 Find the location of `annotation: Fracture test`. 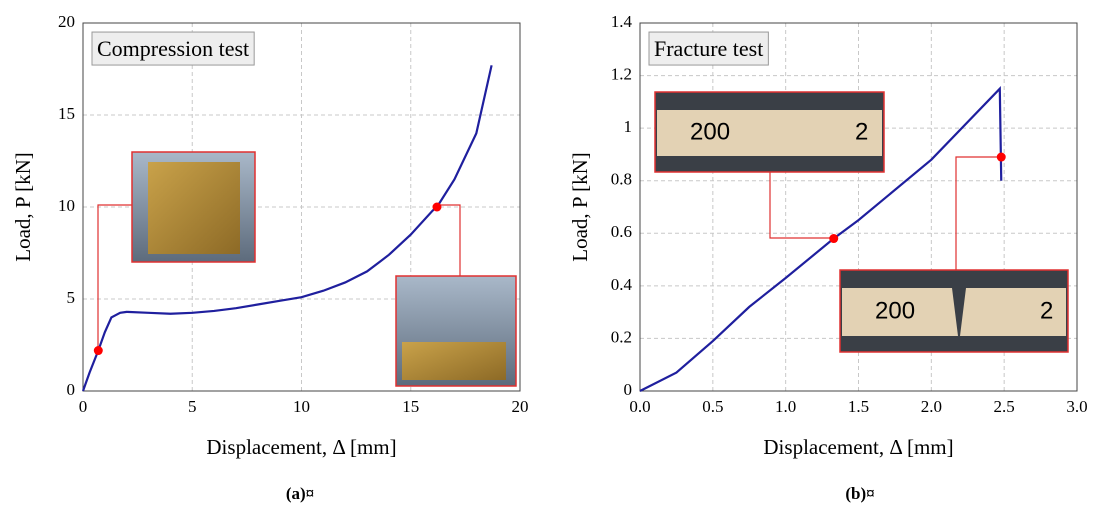

annotation: Fracture test is located at coordinates (708, 48).